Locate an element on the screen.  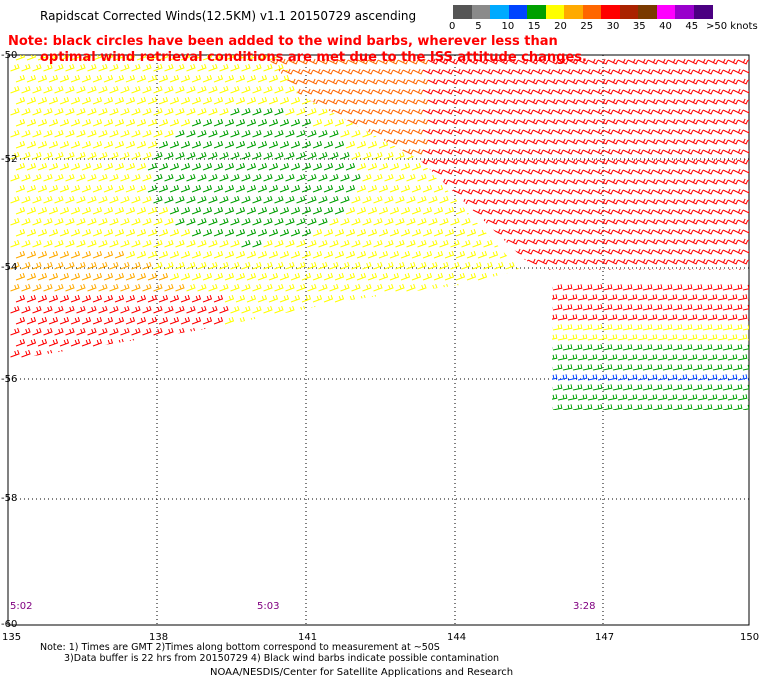
barb-layer-clip-east-low is located at coordinates (650, 346).